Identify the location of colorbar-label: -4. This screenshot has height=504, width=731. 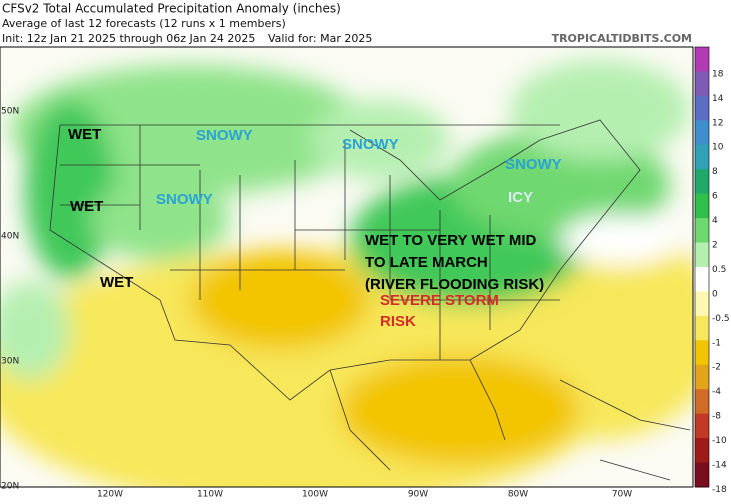
(716, 392).